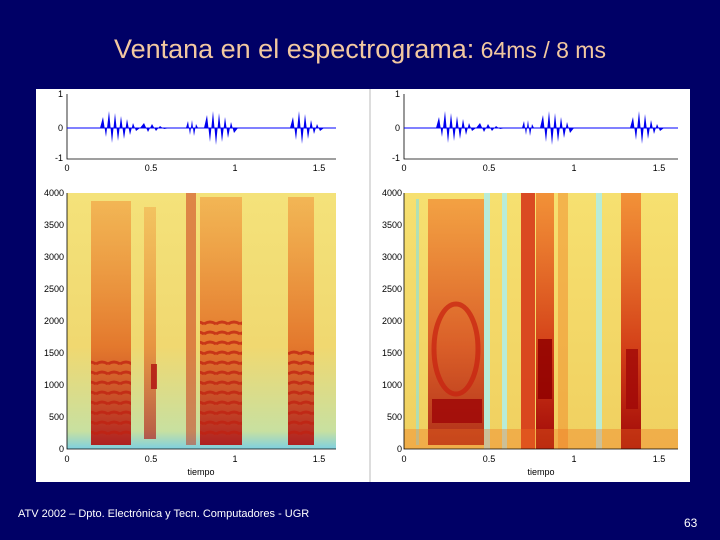 The height and width of the screenshot is (540, 720). I want to click on spectrogram-ytick-left-0: 0, so click(61, 449).